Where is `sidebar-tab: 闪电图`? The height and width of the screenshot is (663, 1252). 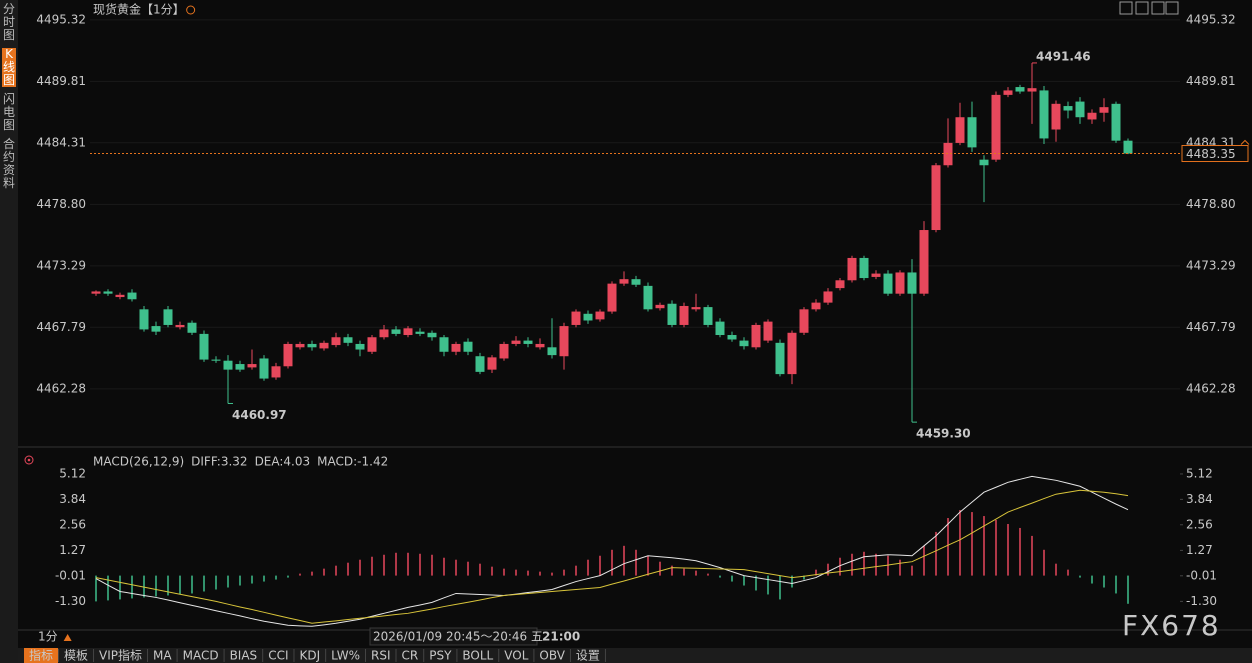
sidebar-tab: 闪电图 is located at coordinates (9, 112).